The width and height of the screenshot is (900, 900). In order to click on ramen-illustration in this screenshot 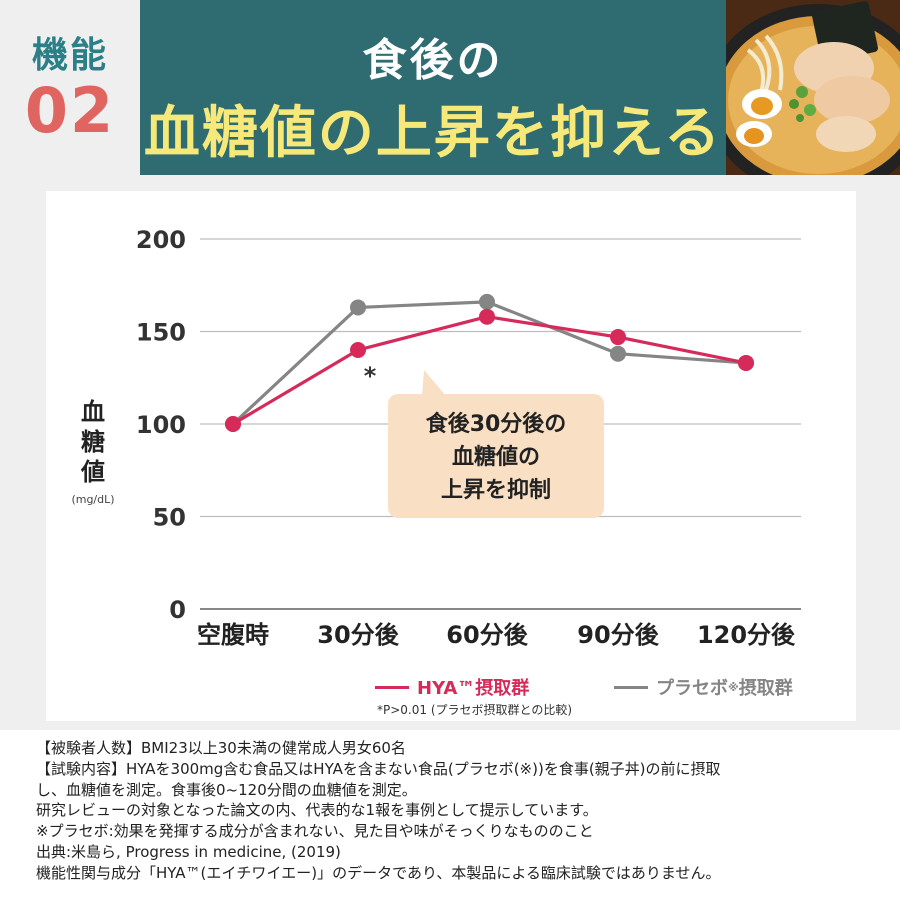, I will do `click(813, 87)`.